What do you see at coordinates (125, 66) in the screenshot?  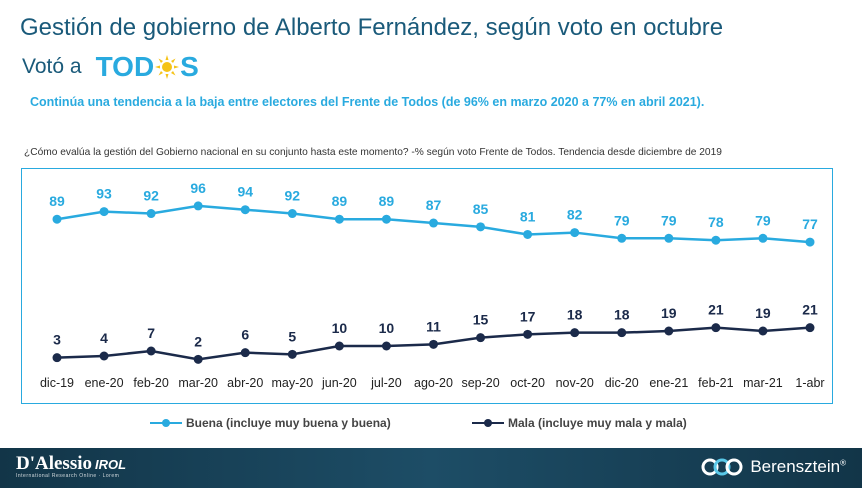 I see `logo-text-left: TOD` at bounding box center [125, 66].